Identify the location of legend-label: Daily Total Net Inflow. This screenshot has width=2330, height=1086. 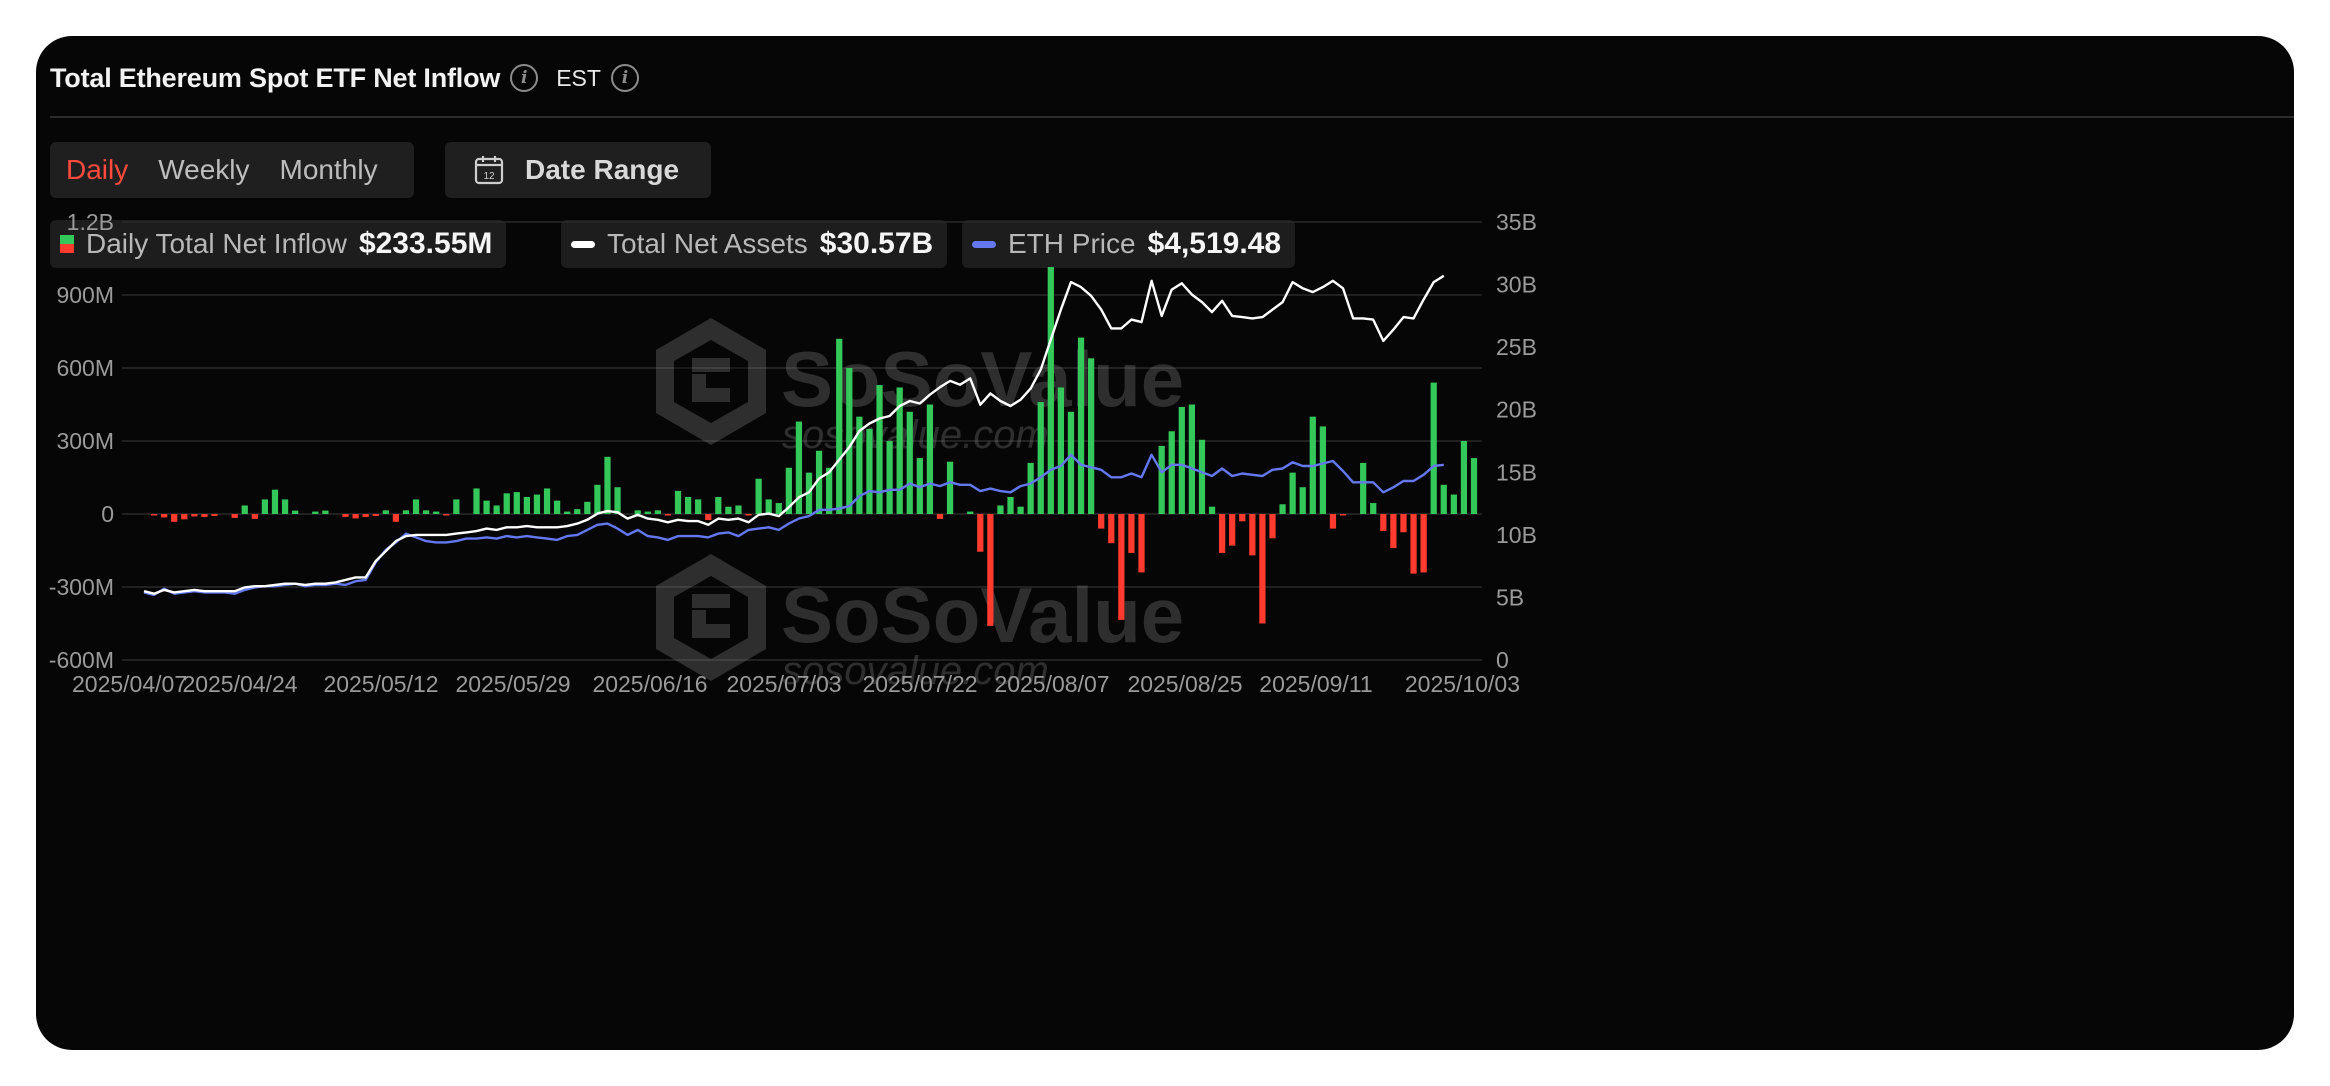
(216, 243).